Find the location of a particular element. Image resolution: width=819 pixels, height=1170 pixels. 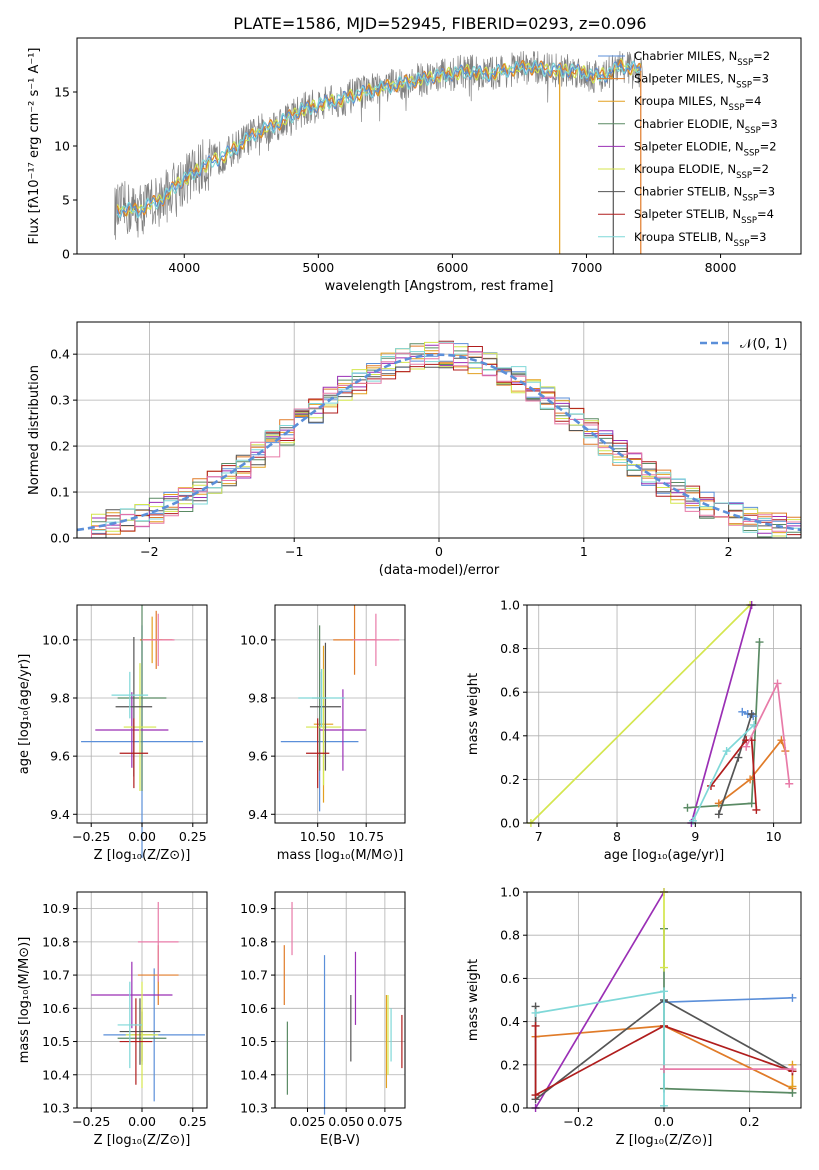

x-tick-label: 8 is located at coordinates (617, 836).